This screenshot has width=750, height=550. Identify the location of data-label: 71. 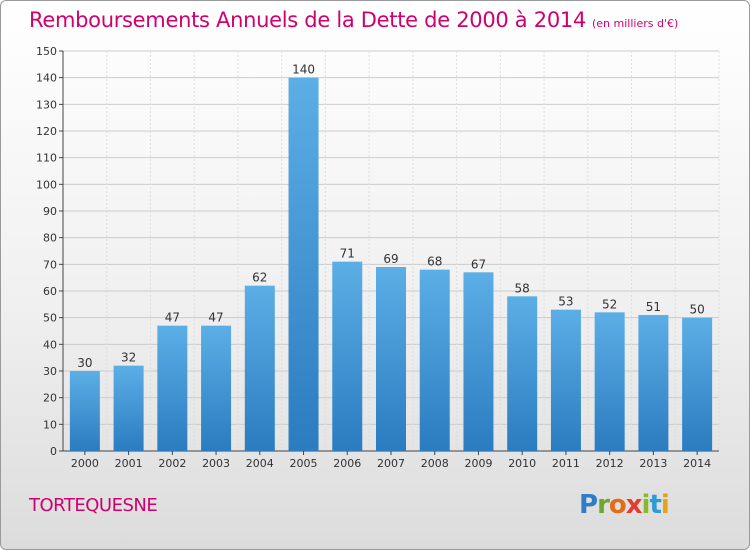
(347, 254).